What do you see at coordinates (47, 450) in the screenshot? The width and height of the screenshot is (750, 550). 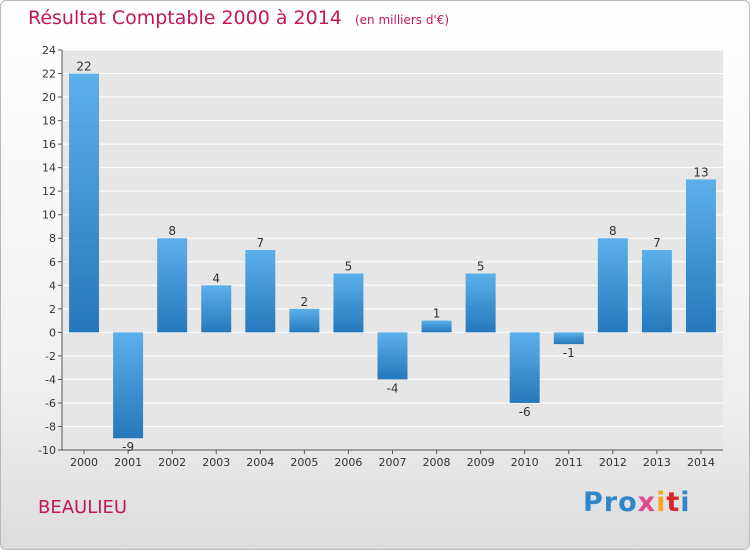 I see `y-tick-label: -10` at bounding box center [47, 450].